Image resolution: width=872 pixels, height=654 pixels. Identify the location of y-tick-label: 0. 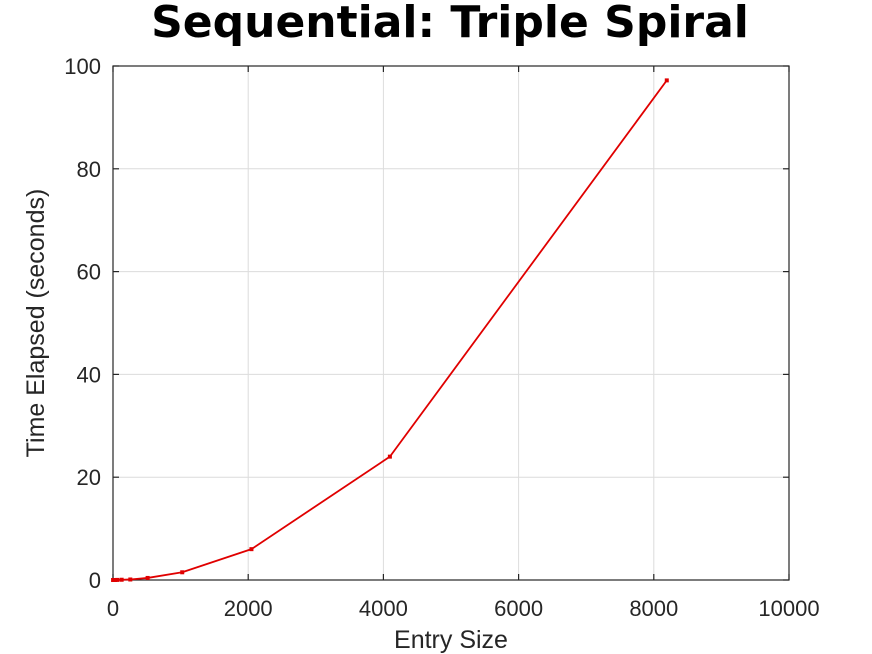
(95, 580).